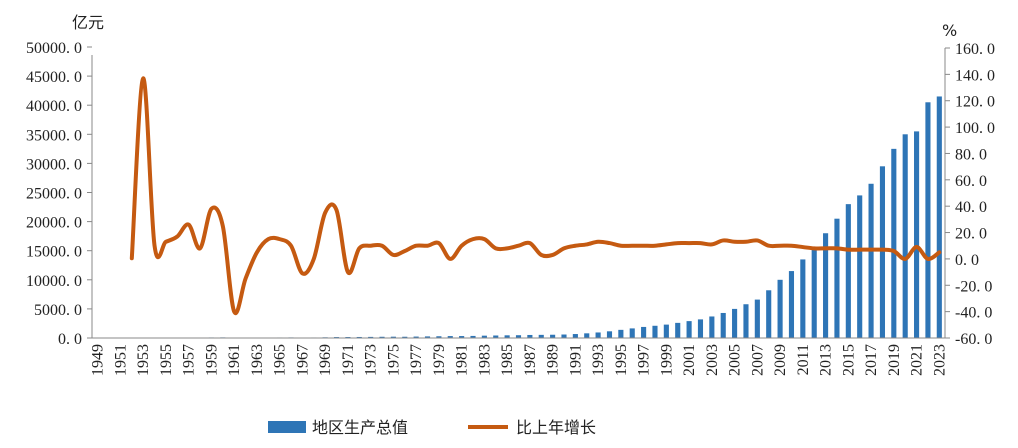 The height and width of the screenshot is (448, 1018). What do you see at coordinates (575, 336) in the screenshot?
I see `gdp-bar-1991` at bounding box center [575, 336].